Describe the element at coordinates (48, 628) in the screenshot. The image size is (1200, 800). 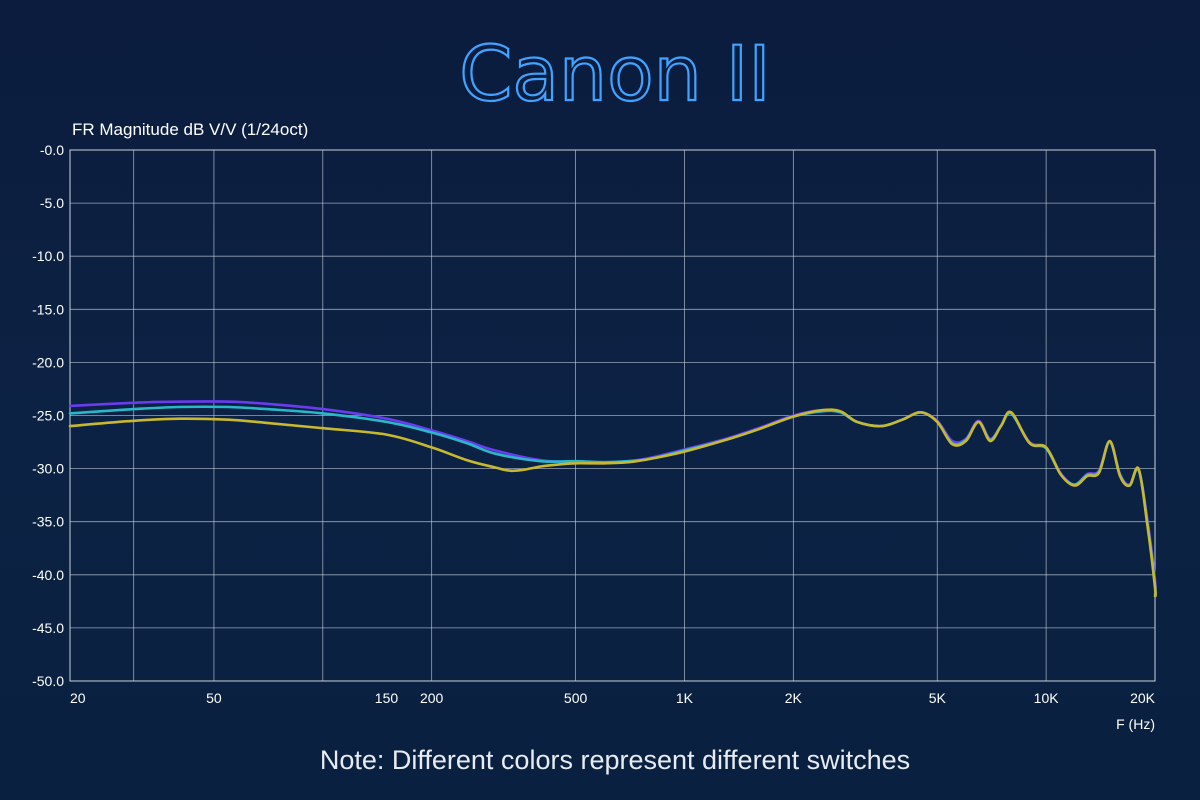
I see `y-tick-label-9: -45.0` at that location.